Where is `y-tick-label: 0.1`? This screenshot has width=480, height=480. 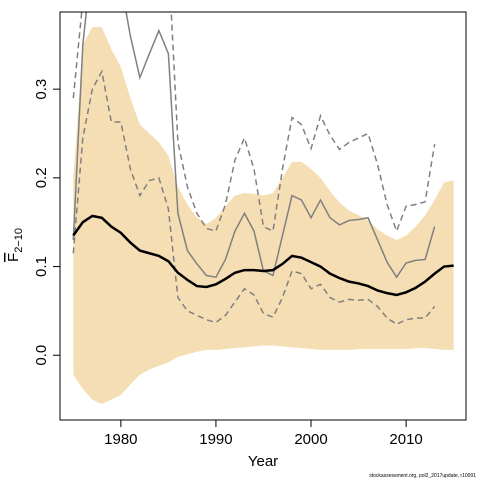 y-tick-label: 0.1 is located at coordinates (41, 266).